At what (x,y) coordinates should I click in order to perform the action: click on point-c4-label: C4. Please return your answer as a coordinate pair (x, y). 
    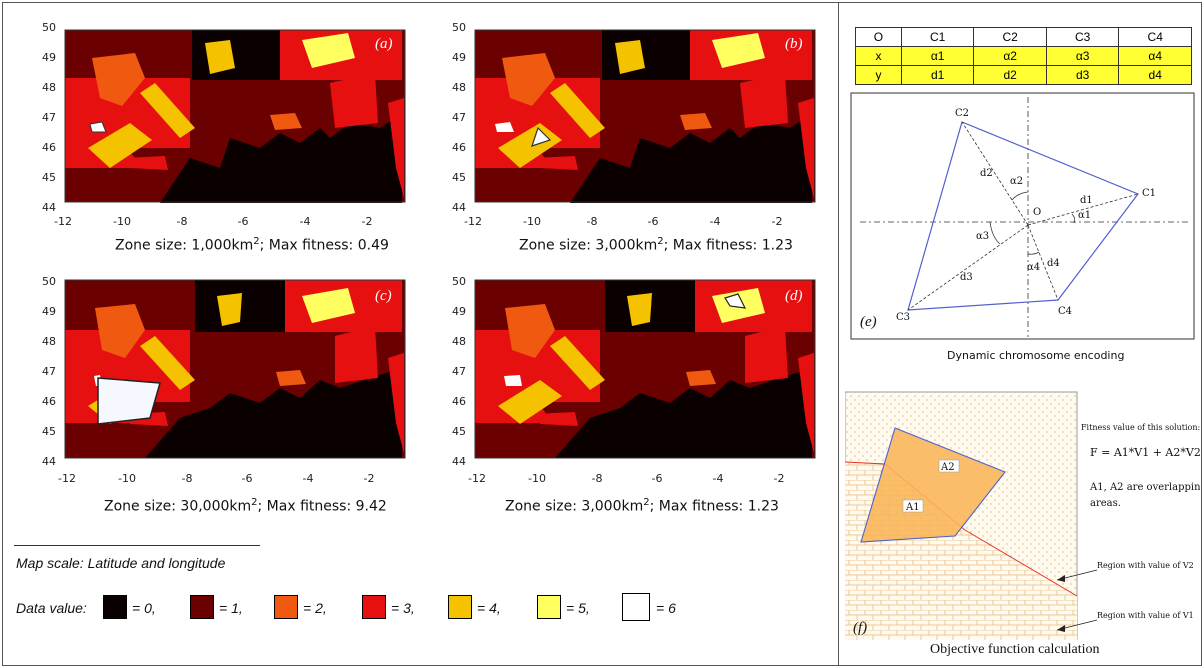
    Looking at the image, I should click on (1065, 311).